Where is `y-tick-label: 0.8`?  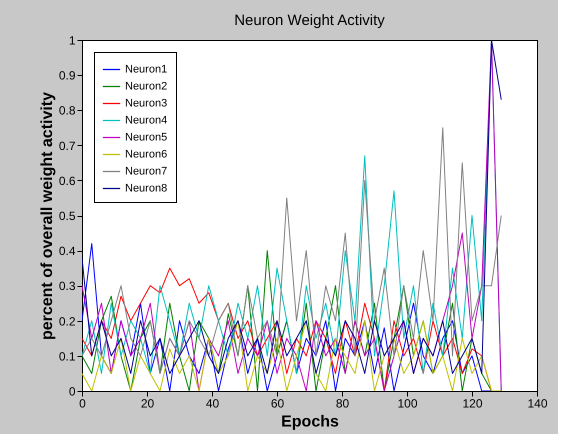
y-tick-label: 0.8 is located at coordinates (67, 111).